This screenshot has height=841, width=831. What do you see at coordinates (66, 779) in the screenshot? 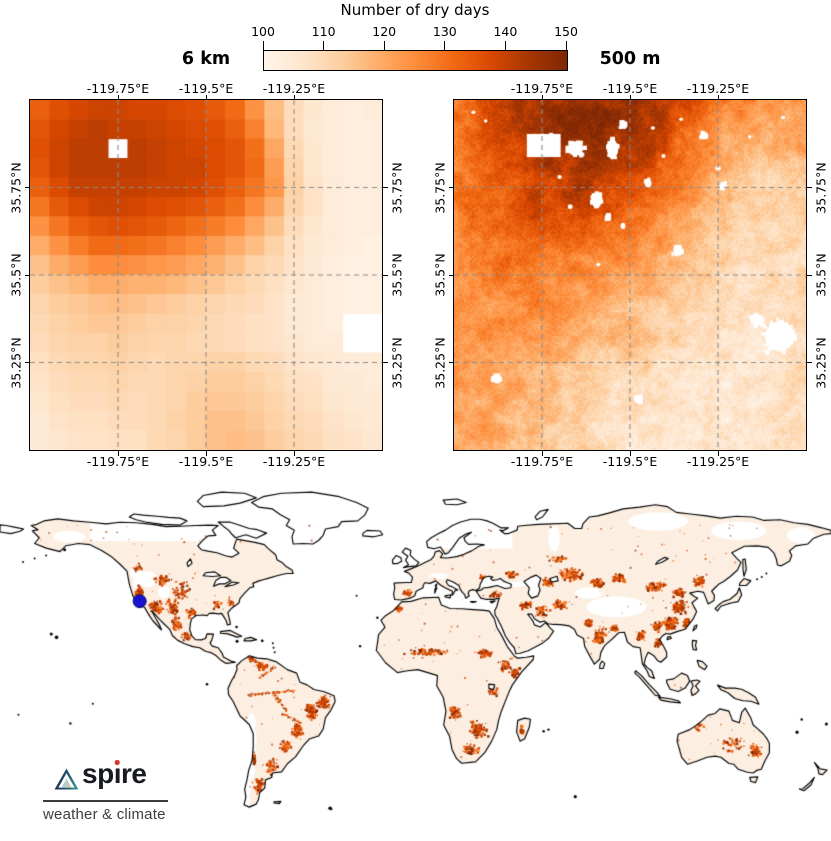
I see `spire-logo-mark-icon` at bounding box center [66, 779].